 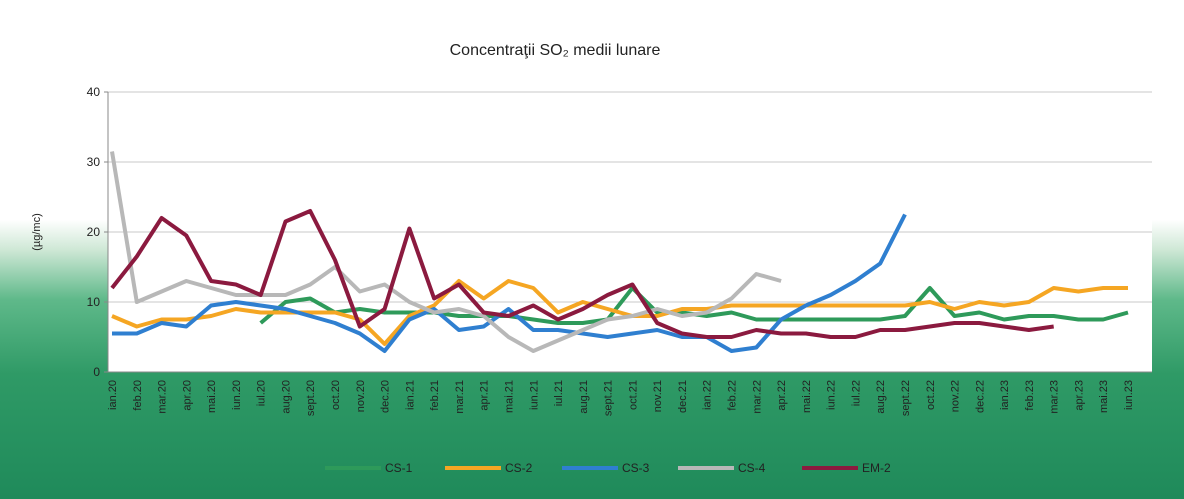 What do you see at coordinates (956, 396) in the screenshot?
I see `x-tick-label: nov.22` at bounding box center [956, 396].